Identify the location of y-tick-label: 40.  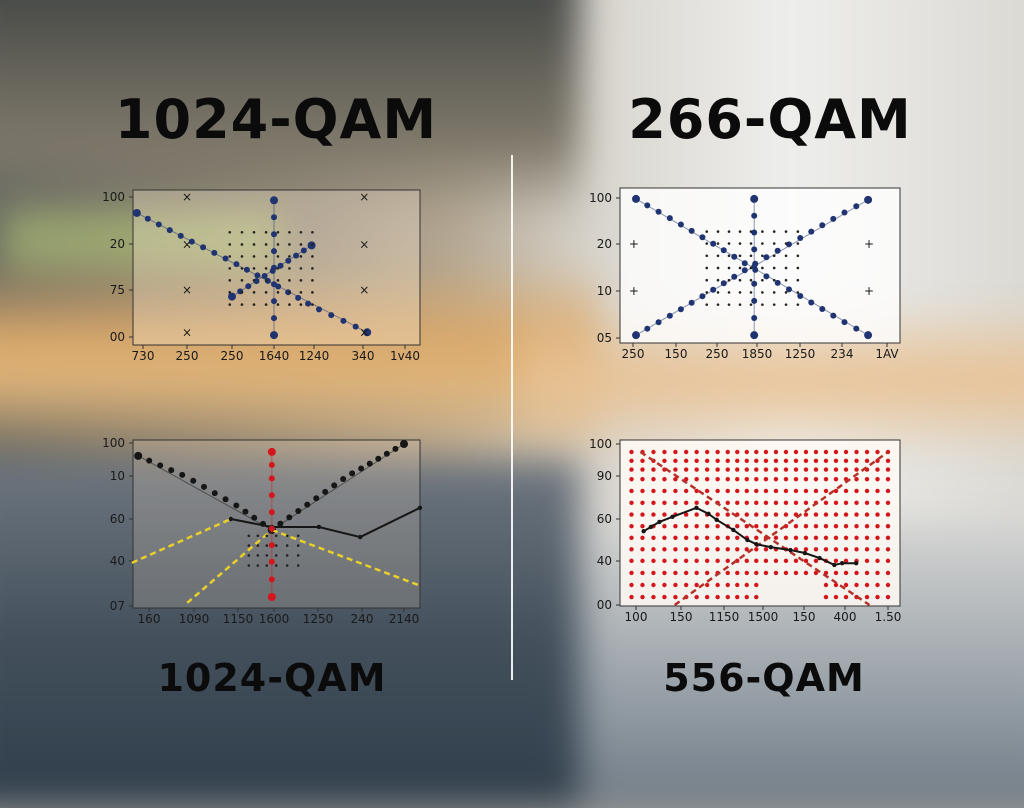
(117, 561).